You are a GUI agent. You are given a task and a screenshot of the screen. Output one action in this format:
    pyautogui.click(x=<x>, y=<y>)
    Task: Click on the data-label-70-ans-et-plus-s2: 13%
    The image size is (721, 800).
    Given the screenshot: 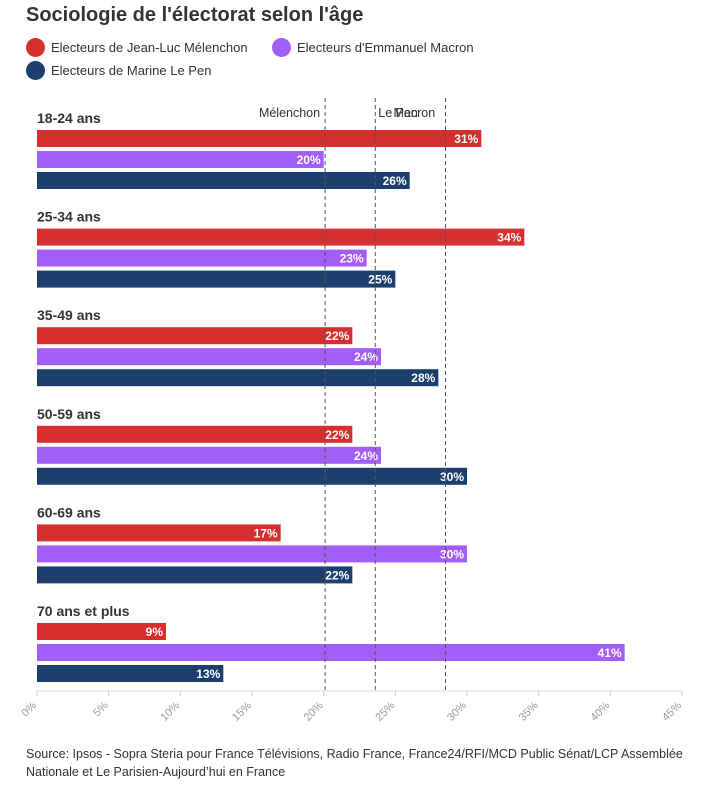 What is the action you would take?
    pyautogui.click(x=208, y=674)
    